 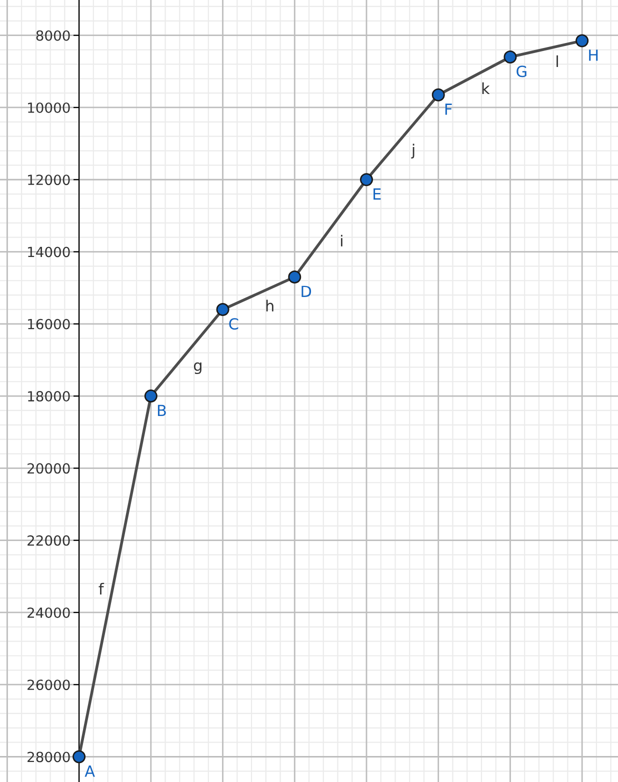 What do you see at coordinates (307, 291) in the screenshot?
I see `annotation: D` at bounding box center [307, 291].